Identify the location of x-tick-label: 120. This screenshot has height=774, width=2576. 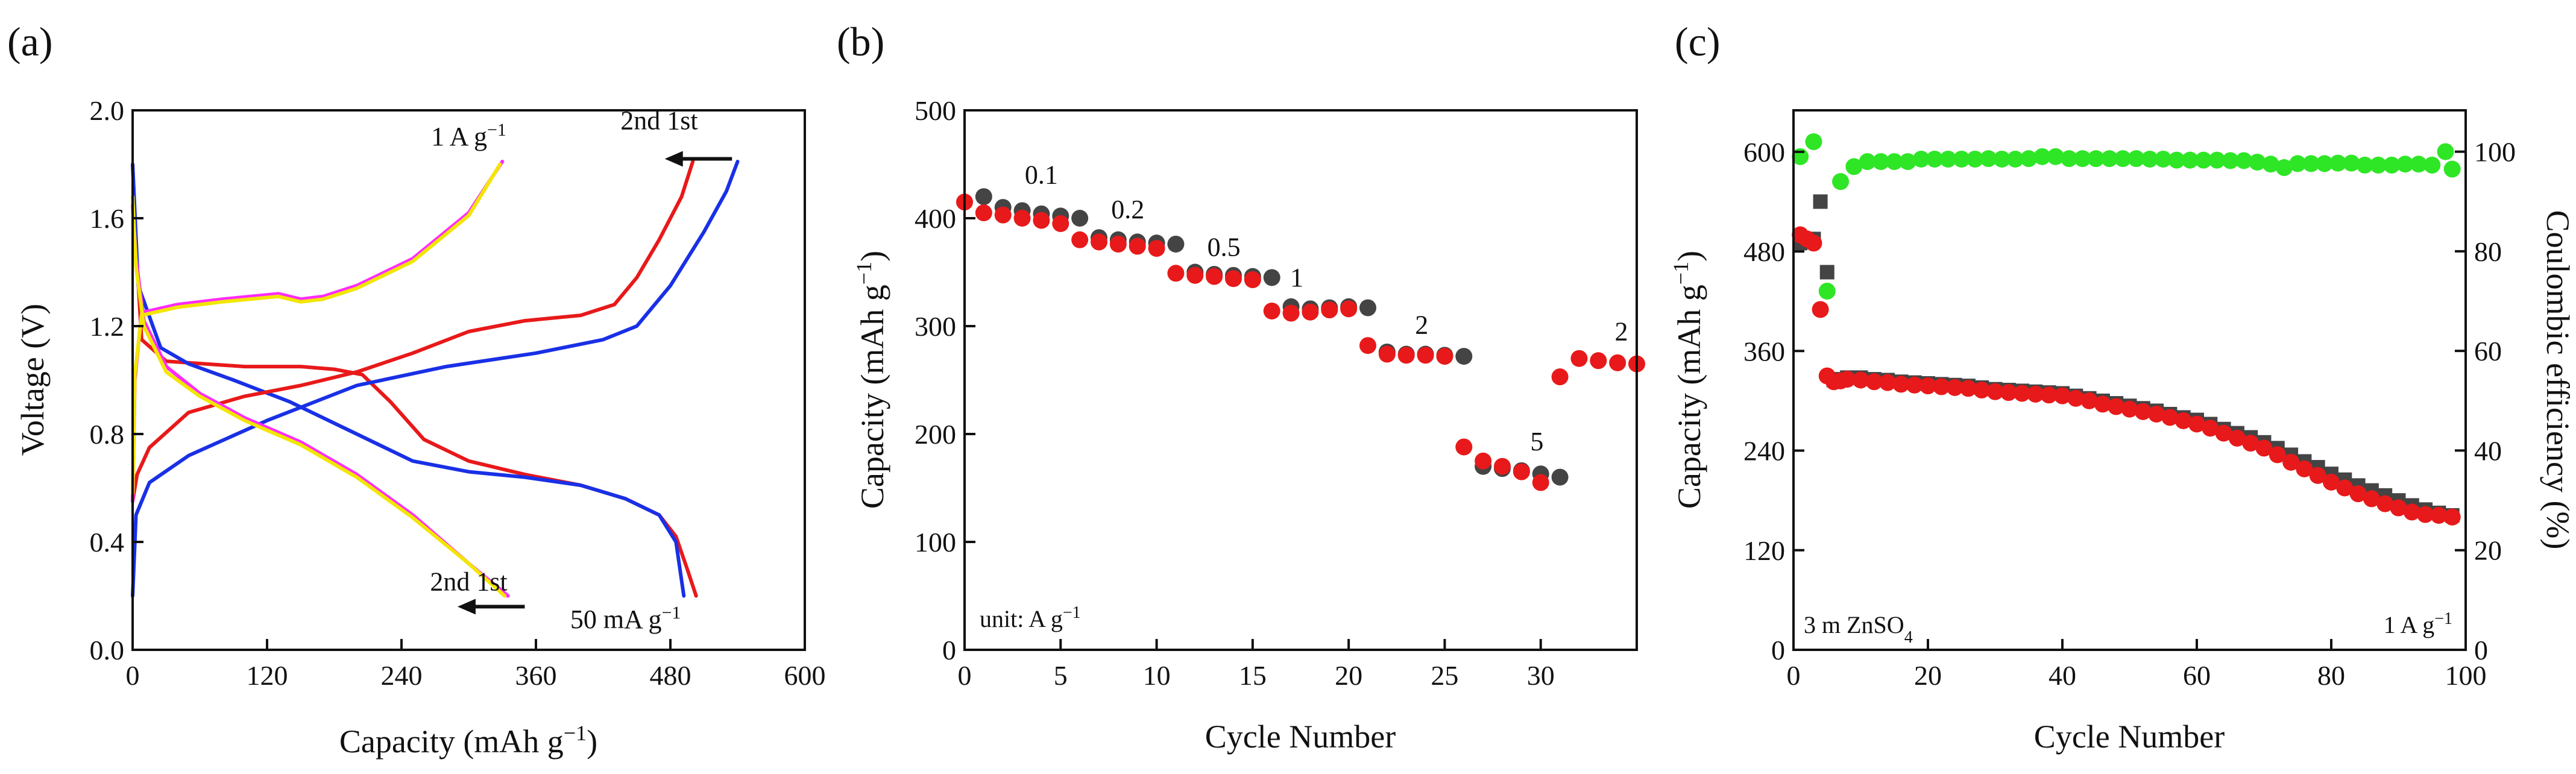
(267, 676).